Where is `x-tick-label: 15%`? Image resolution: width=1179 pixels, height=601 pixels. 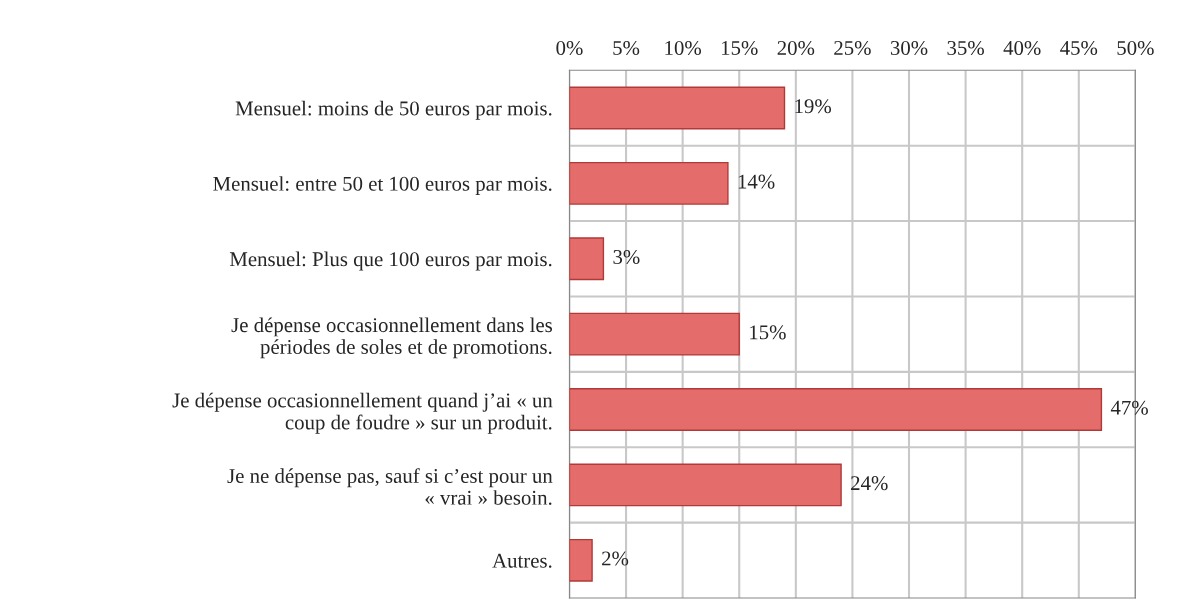
x-tick-label: 15% is located at coordinates (739, 48).